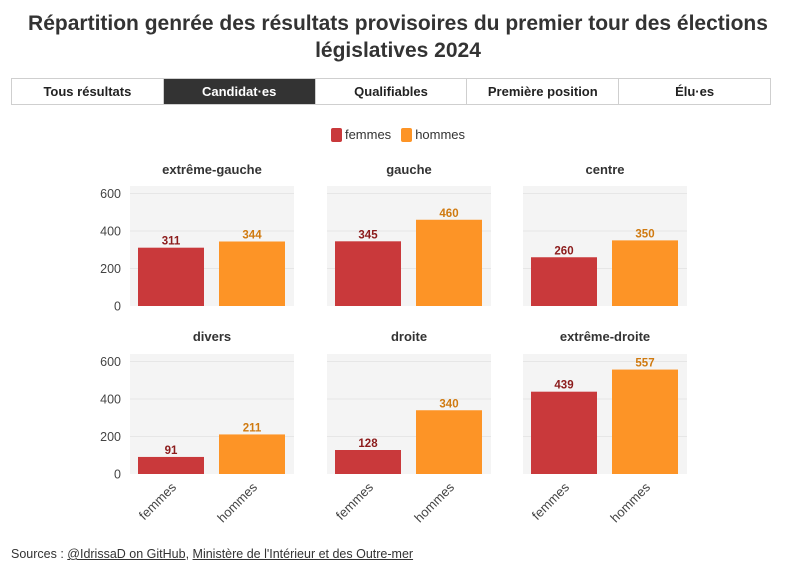  I want to click on data-label: 557, so click(644, 364).